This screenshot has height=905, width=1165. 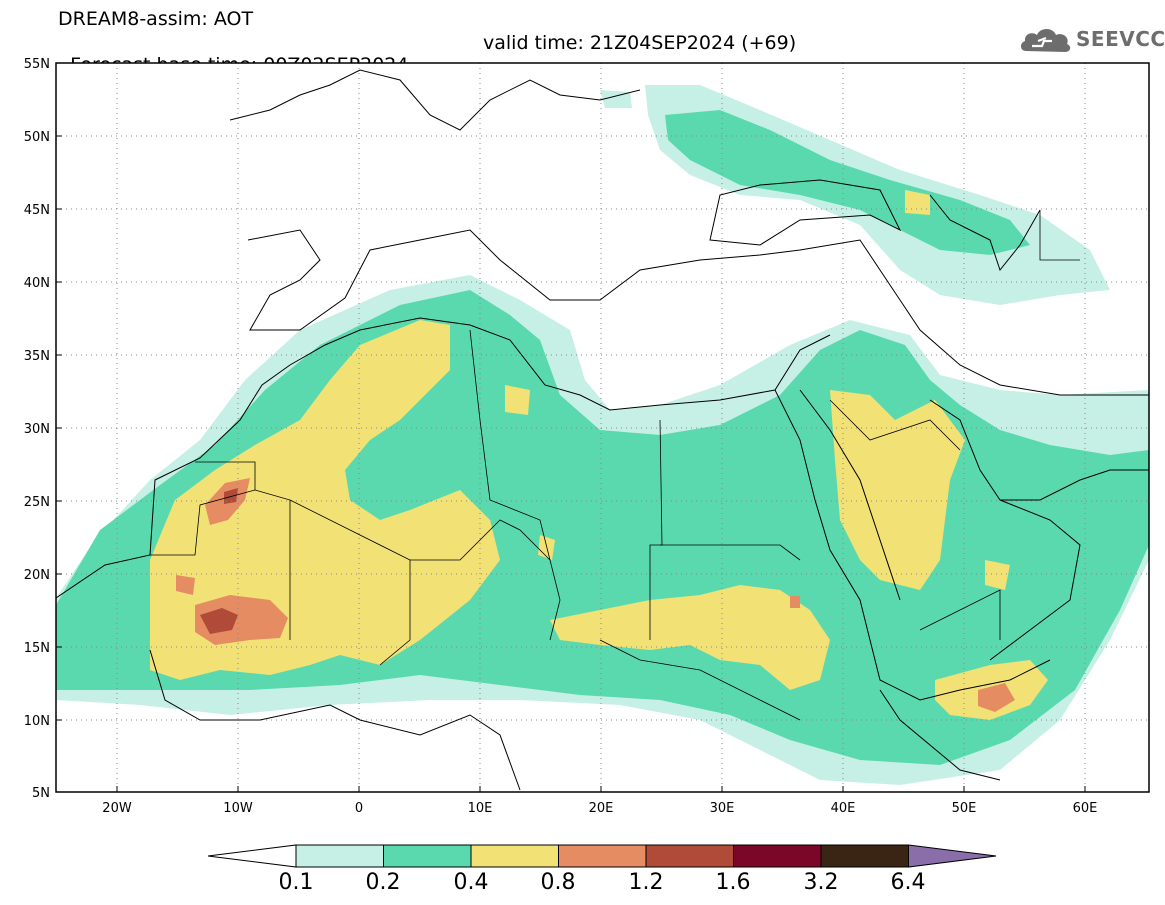 I want to click on lon-label: 10W, so click(x=238, y=808).